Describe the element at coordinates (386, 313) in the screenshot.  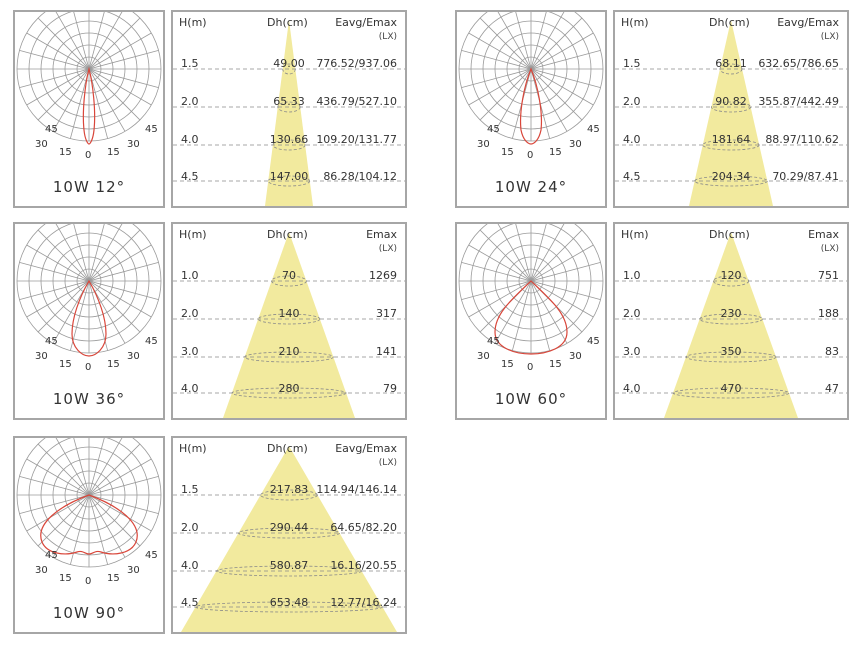
I see `cell-illuminance: 317` at that location.